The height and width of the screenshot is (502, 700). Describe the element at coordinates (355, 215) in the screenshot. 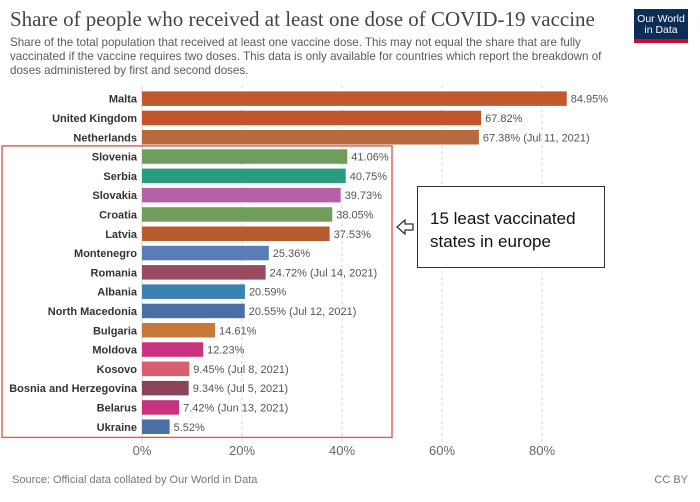

I see `value-label: 38.05%` at that location.